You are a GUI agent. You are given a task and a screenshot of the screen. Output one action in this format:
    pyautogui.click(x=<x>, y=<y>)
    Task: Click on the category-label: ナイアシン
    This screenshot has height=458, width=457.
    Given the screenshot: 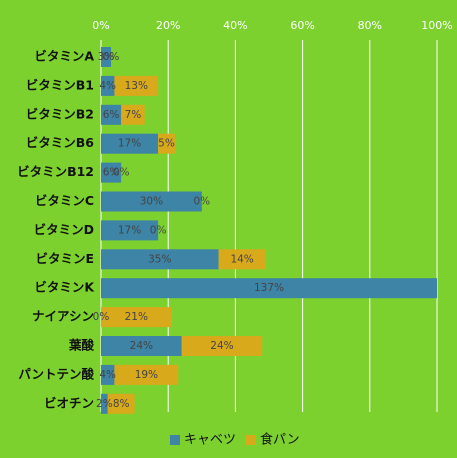 What is the action you would take?
    pyautogui.click(x=63, y=316)
    